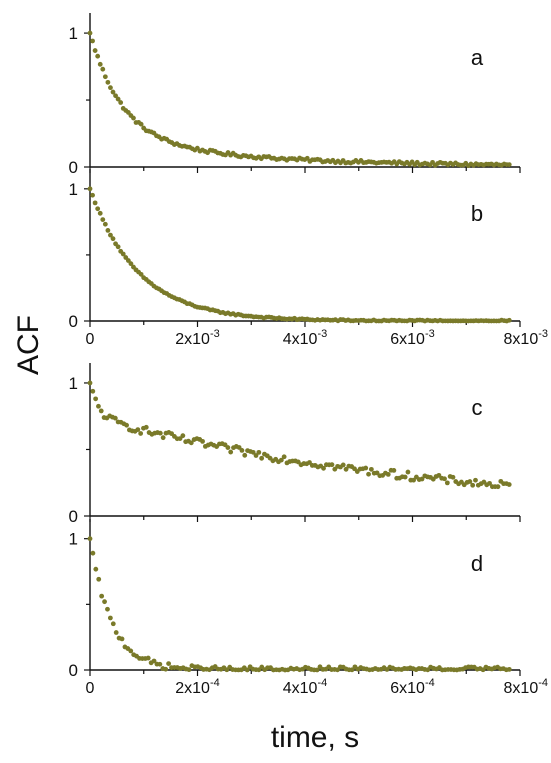 This screenshot has height=763, width=551. Describe the element at coordinates (526, 687) in the screenshot. I see `x-tick-label: 8x10⁻⁴` at that location.